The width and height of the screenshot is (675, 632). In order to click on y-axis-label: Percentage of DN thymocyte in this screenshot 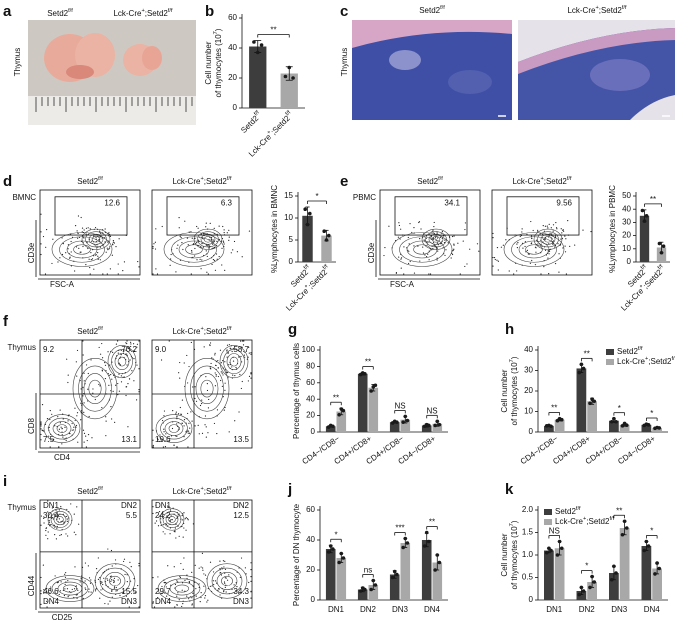, I will do `click(296, 554)`.